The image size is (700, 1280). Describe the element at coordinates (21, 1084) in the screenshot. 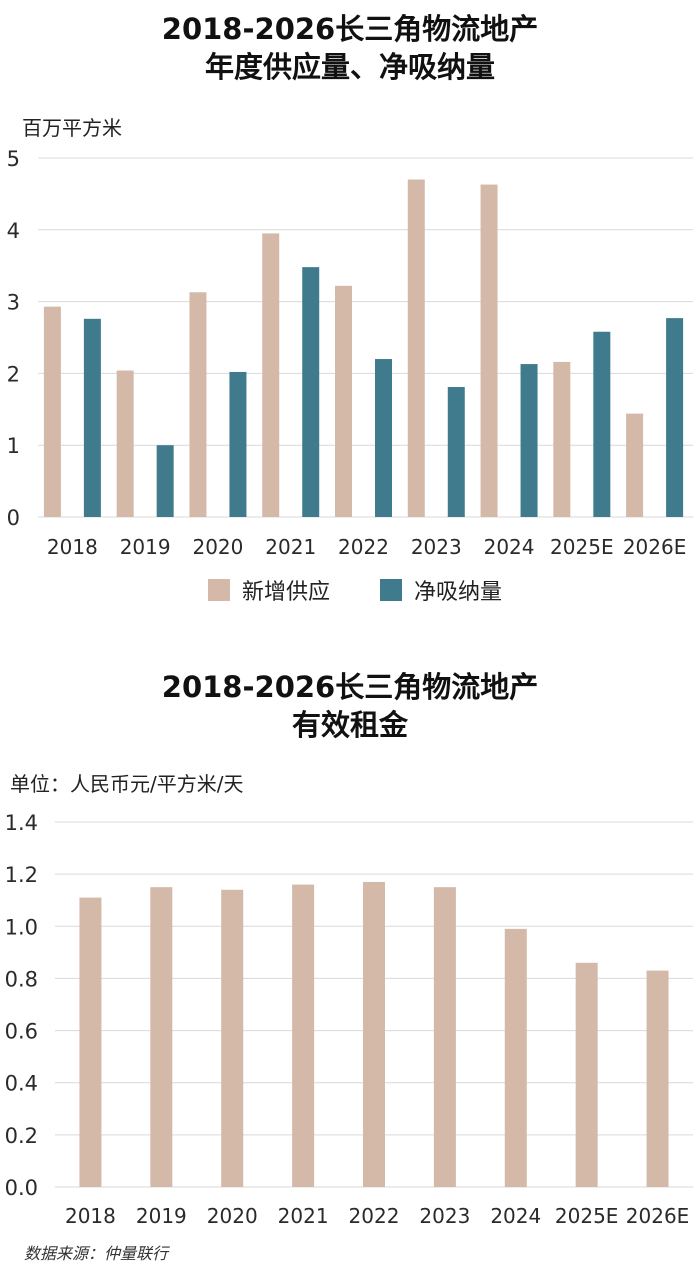

I see `y-tick-label: 0.4` at that location.